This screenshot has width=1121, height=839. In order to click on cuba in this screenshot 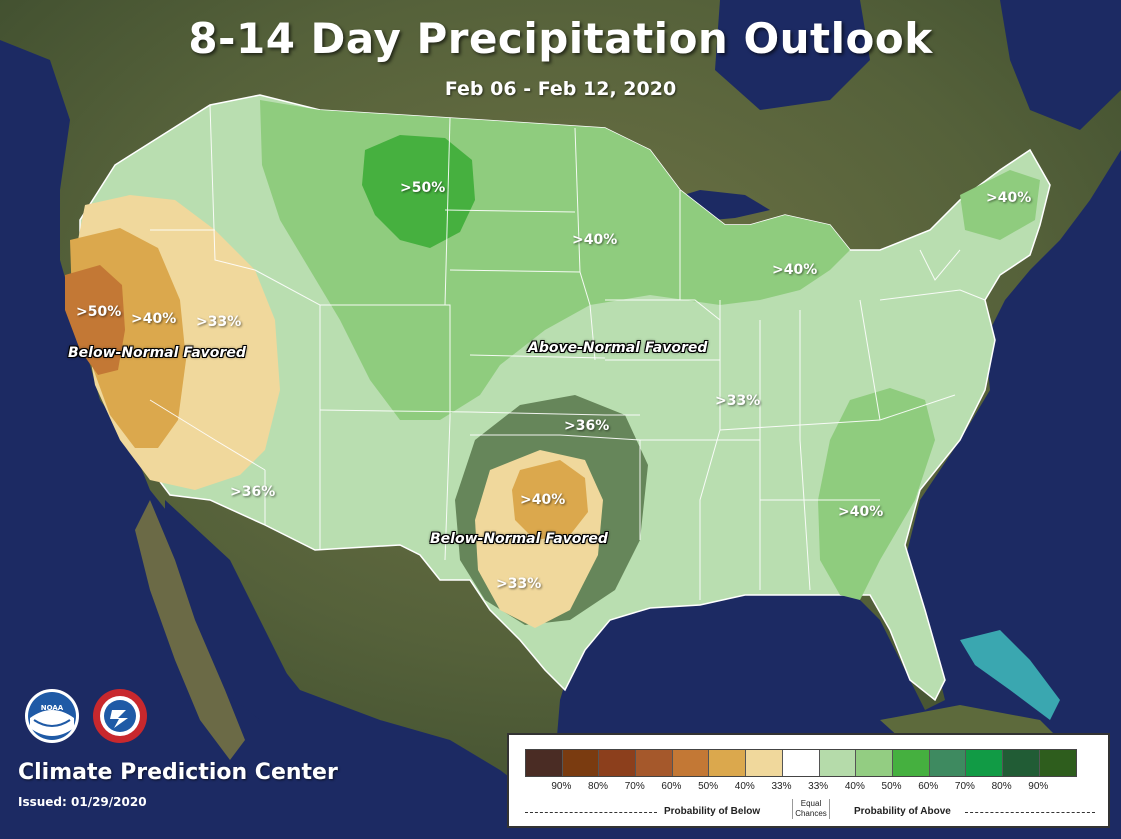, I will do `click(970, 722)`.